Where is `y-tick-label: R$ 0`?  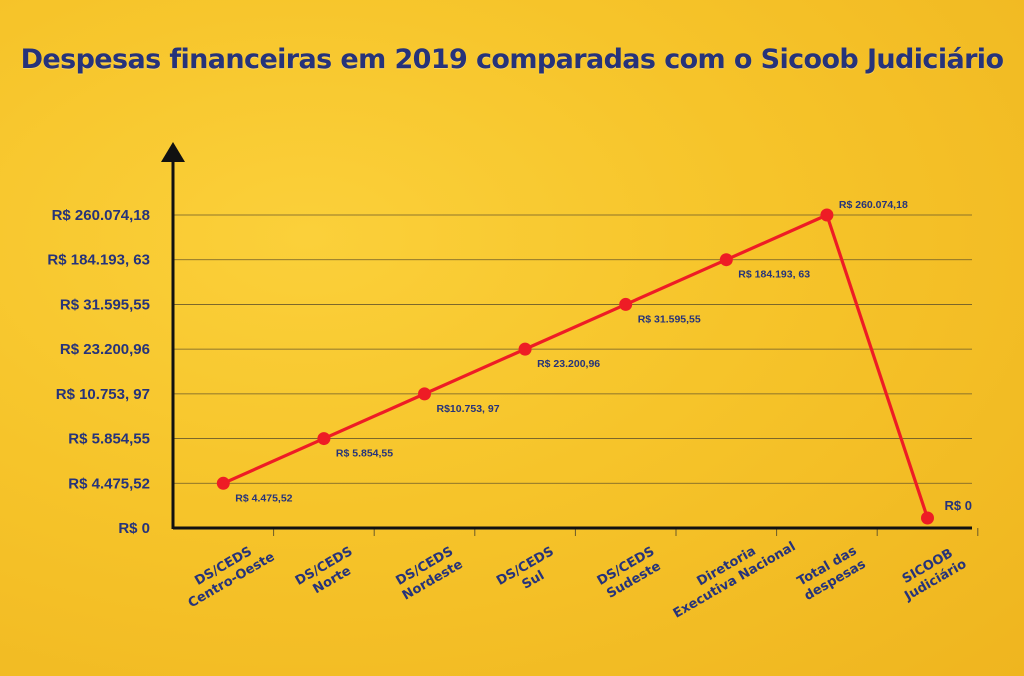
y-tick-label: R$ 0 is located at coordinates (134, 528).